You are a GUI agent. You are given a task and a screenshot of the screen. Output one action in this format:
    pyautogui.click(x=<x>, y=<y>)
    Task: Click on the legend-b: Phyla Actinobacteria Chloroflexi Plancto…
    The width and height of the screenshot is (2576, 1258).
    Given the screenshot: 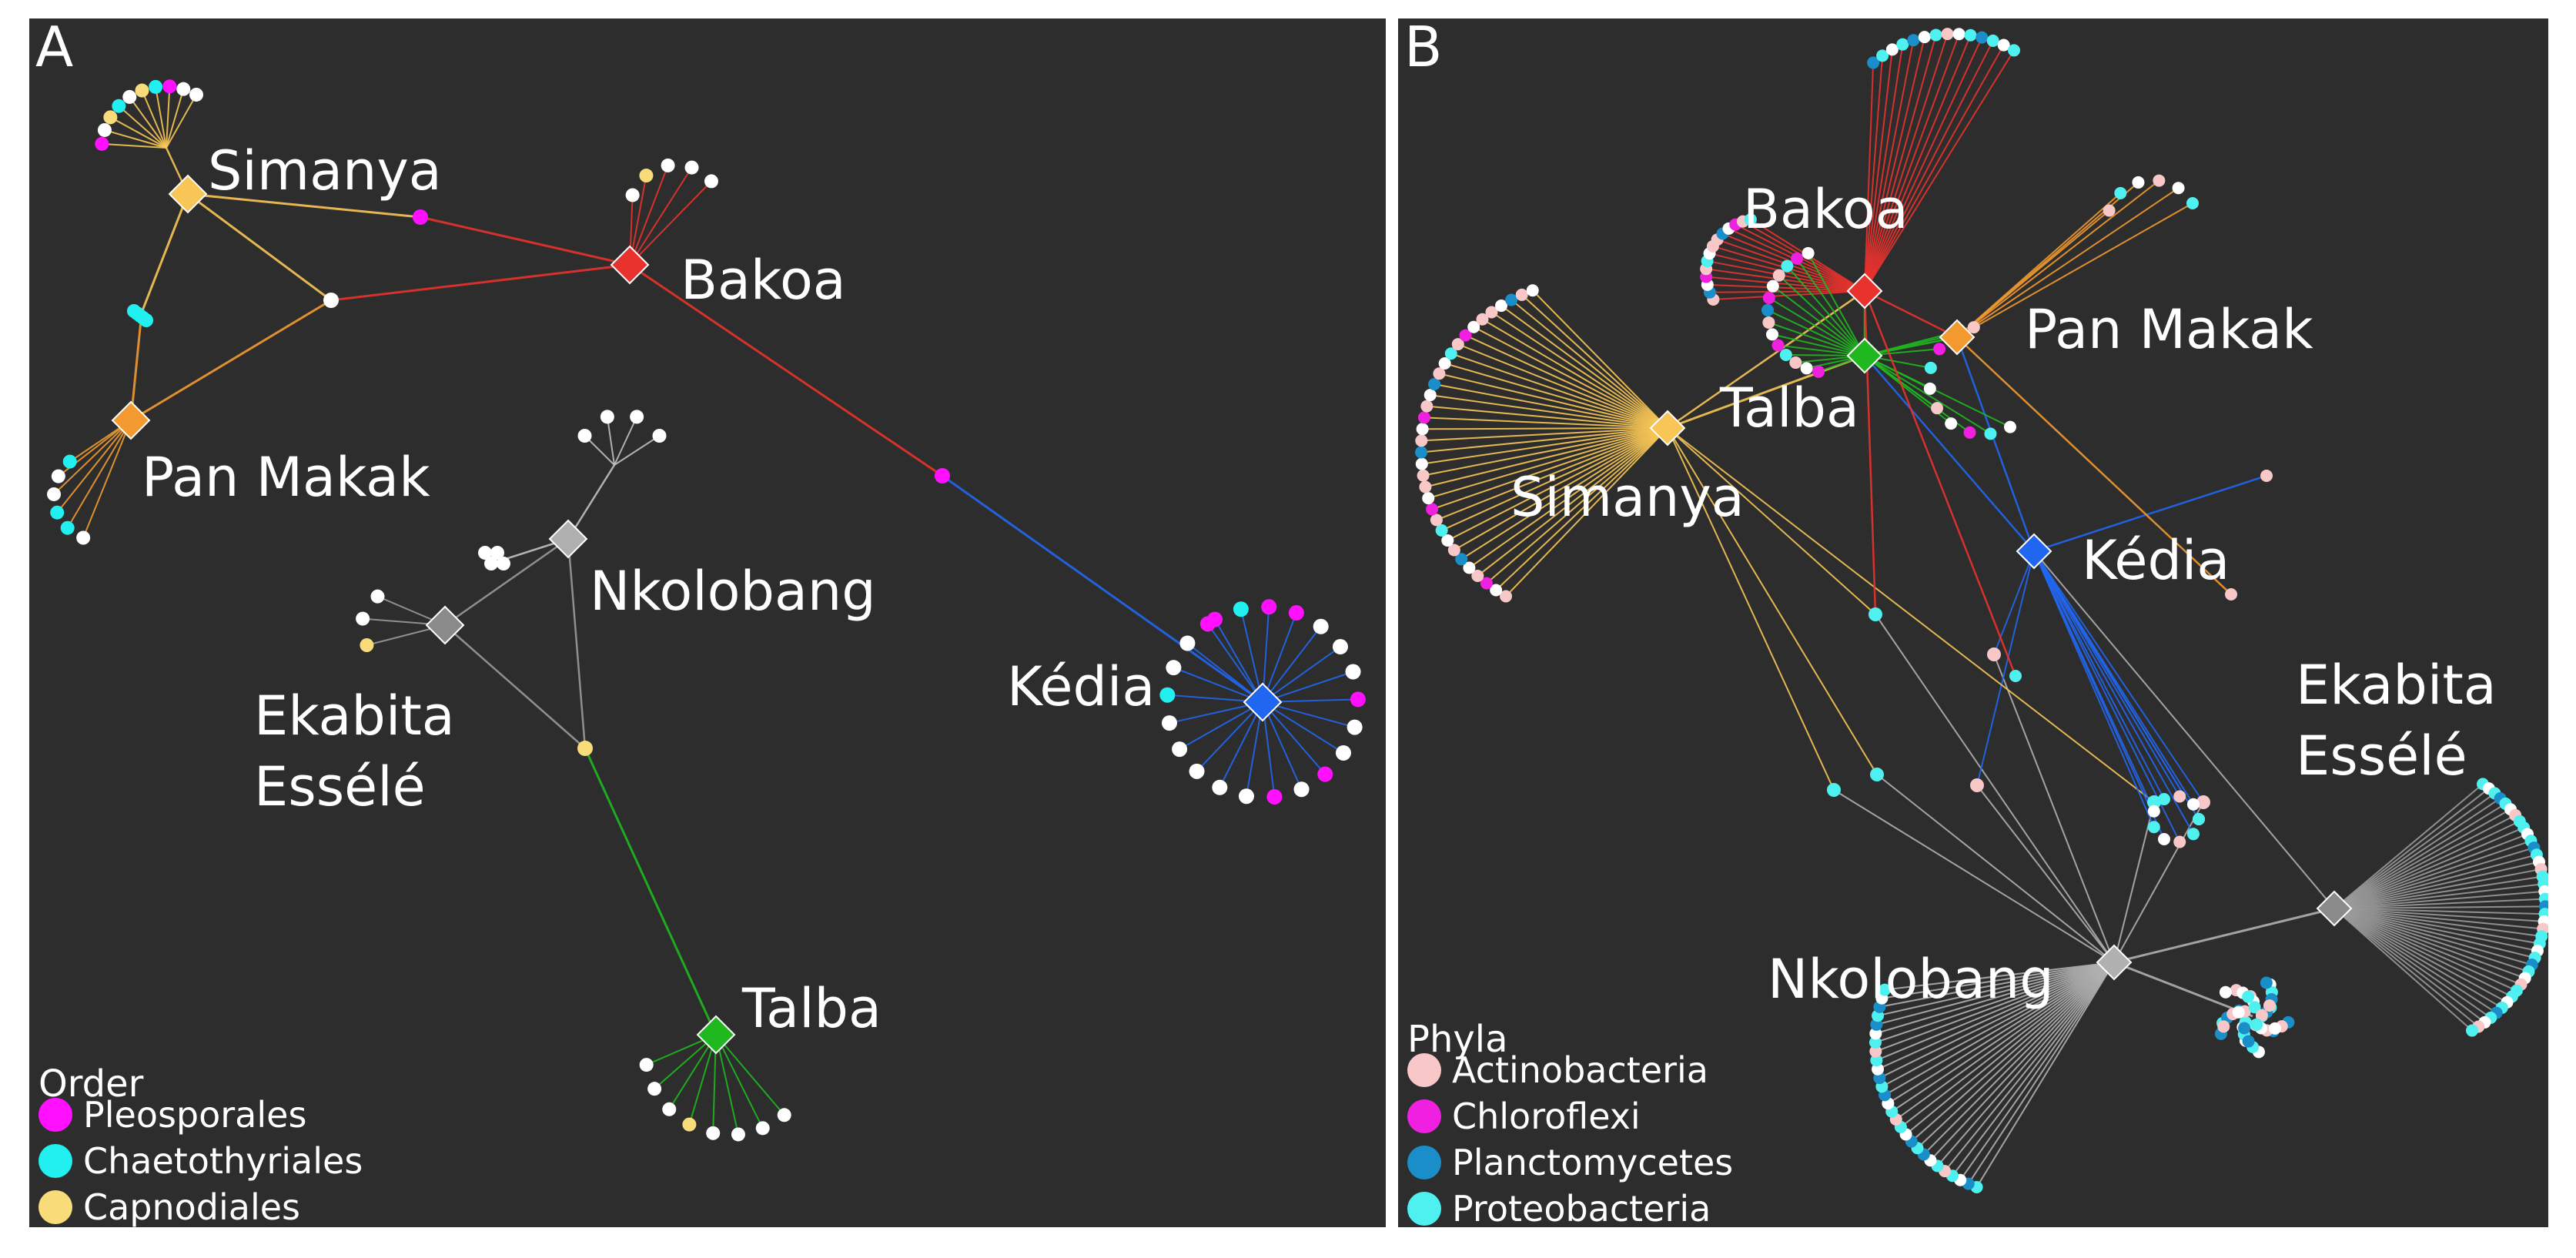 What is the action you would take?
    pyautogui.click(x=1570, y=1122)
    